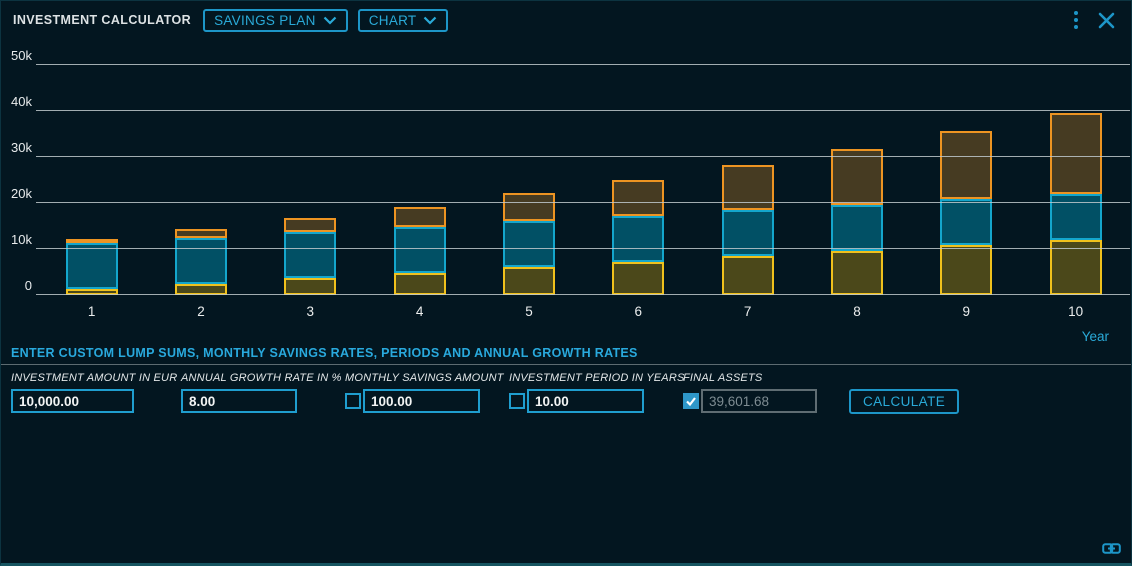 The width and height of the screenshot is (1132, 566). Describe the element at coordinates (904, 401) in the screenshot. I see `calculate-button: CALCULATE` at that location.